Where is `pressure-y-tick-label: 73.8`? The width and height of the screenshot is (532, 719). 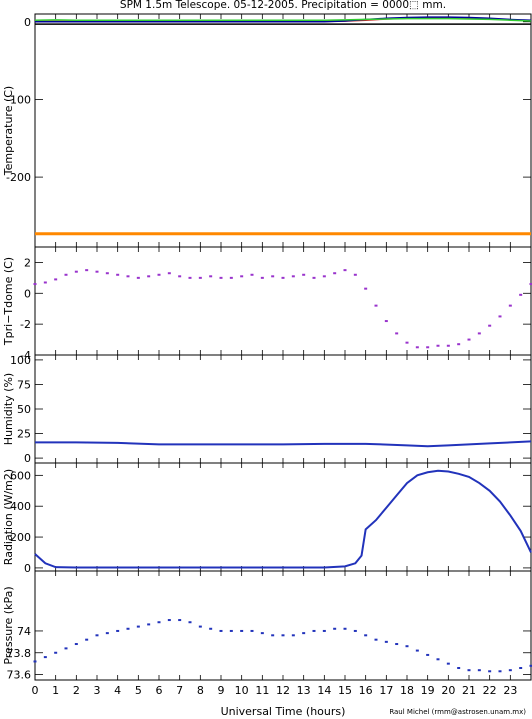
pressure-y-tick-label: 73.8 is located at coordinates (19, 653).